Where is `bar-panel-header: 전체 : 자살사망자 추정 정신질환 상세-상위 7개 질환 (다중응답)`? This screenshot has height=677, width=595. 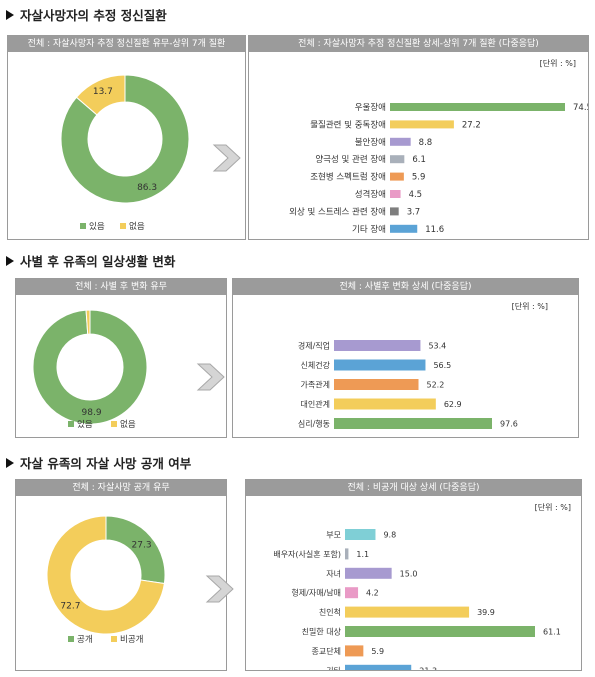
bar-panel-header: 전체 : 자살사망자 추정 정신질환 상세-상위 7개 질환 (다중응답) is located at coordinates (418, 44).